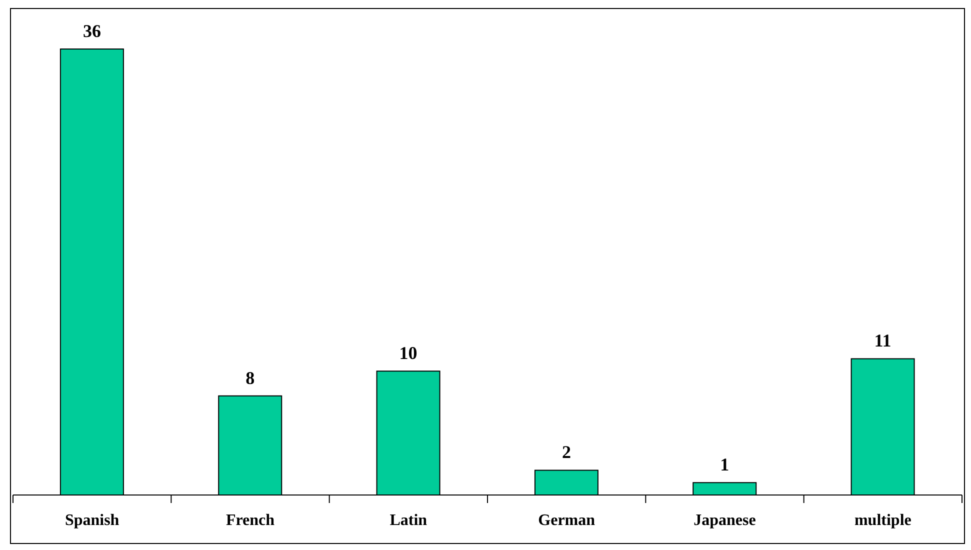 This screenshot has width=971, height=550. What do you see at coordinates (408, 353) in the screenshot?
I see `data-label: 10` at bounding box center [408, 353].